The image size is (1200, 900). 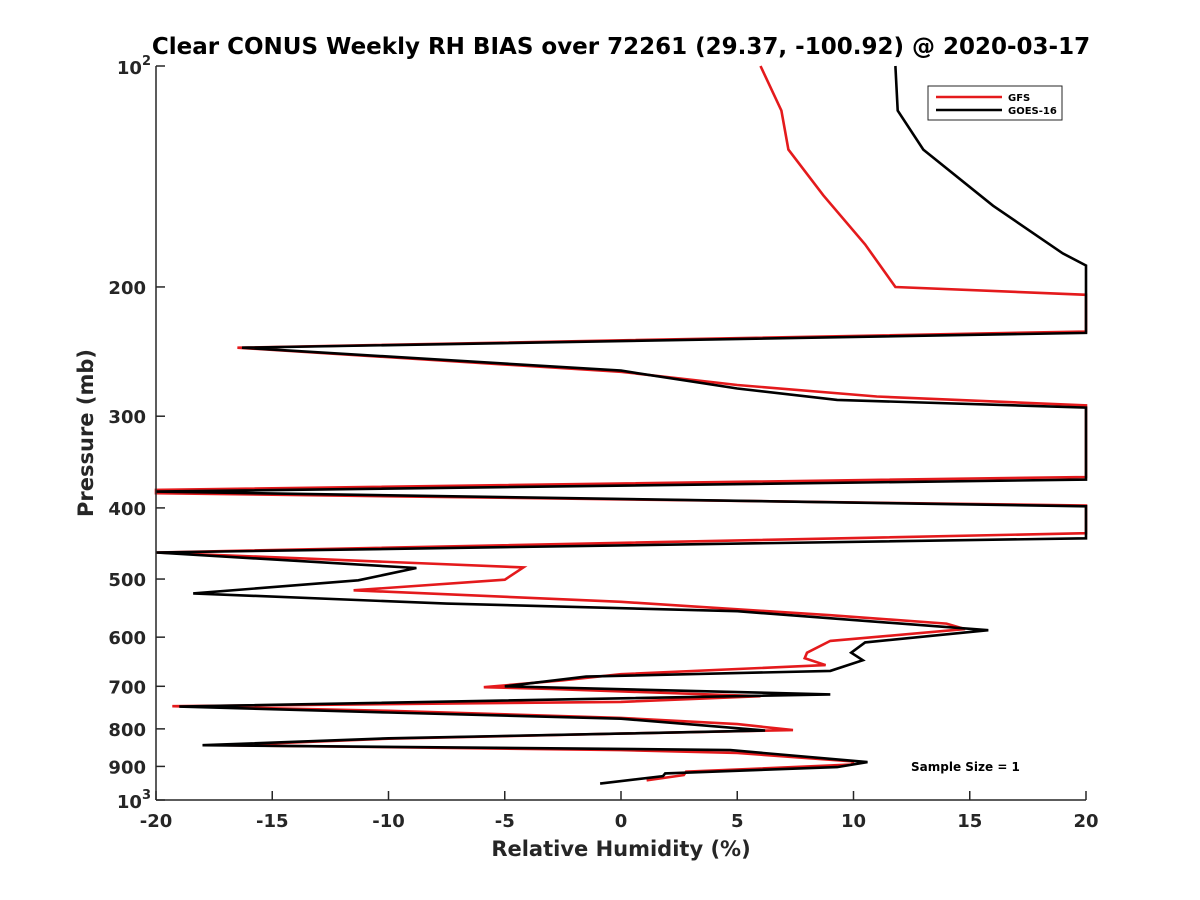 What do you see at coordinates (156, 821) in the screenshot?
I see `x-tick-label: -20` at bounding box center [156, 821].